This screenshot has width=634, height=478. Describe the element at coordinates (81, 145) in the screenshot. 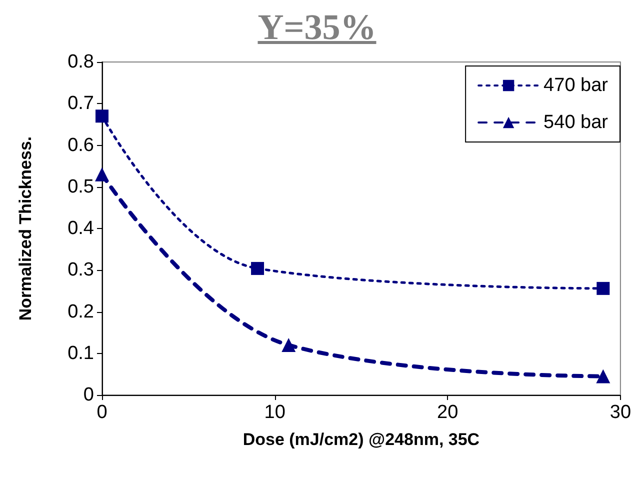

I see `y-tick-label: 0.6` at that location.